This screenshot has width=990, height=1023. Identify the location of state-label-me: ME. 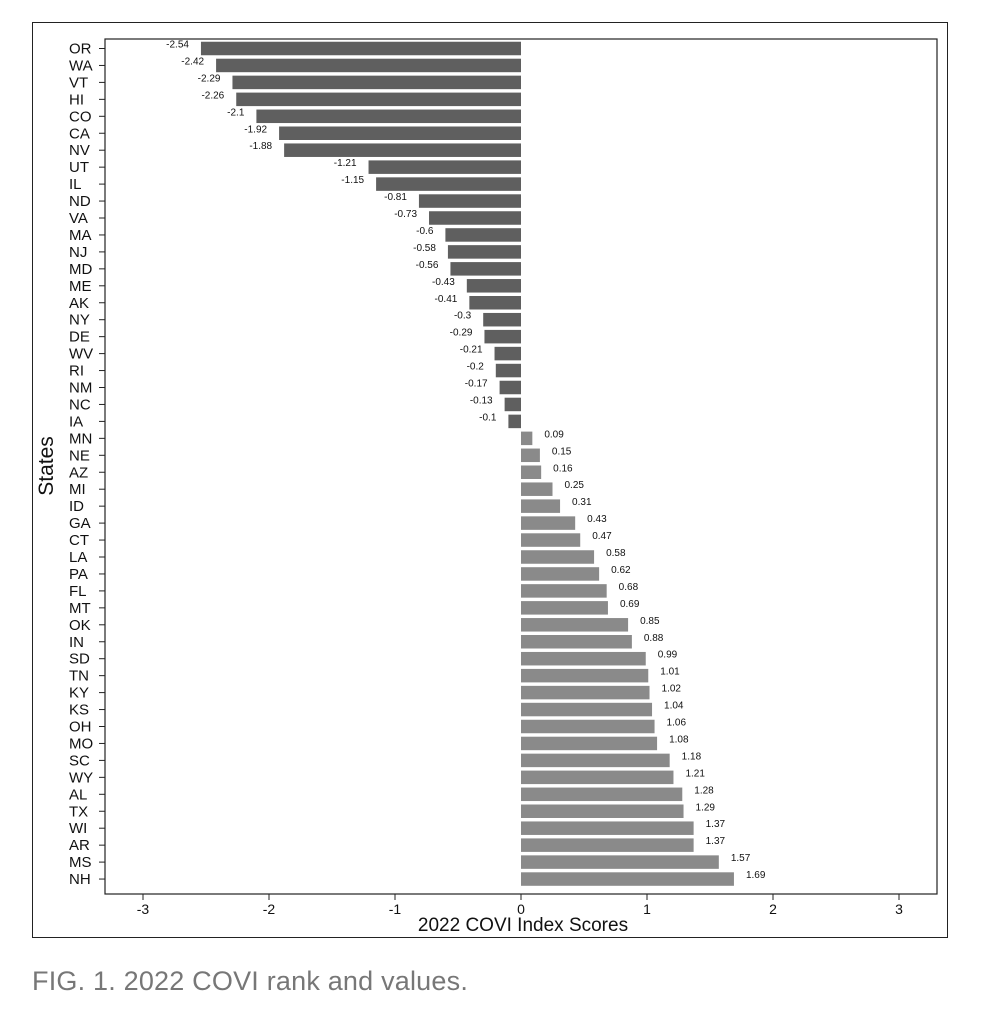
(80, 286).